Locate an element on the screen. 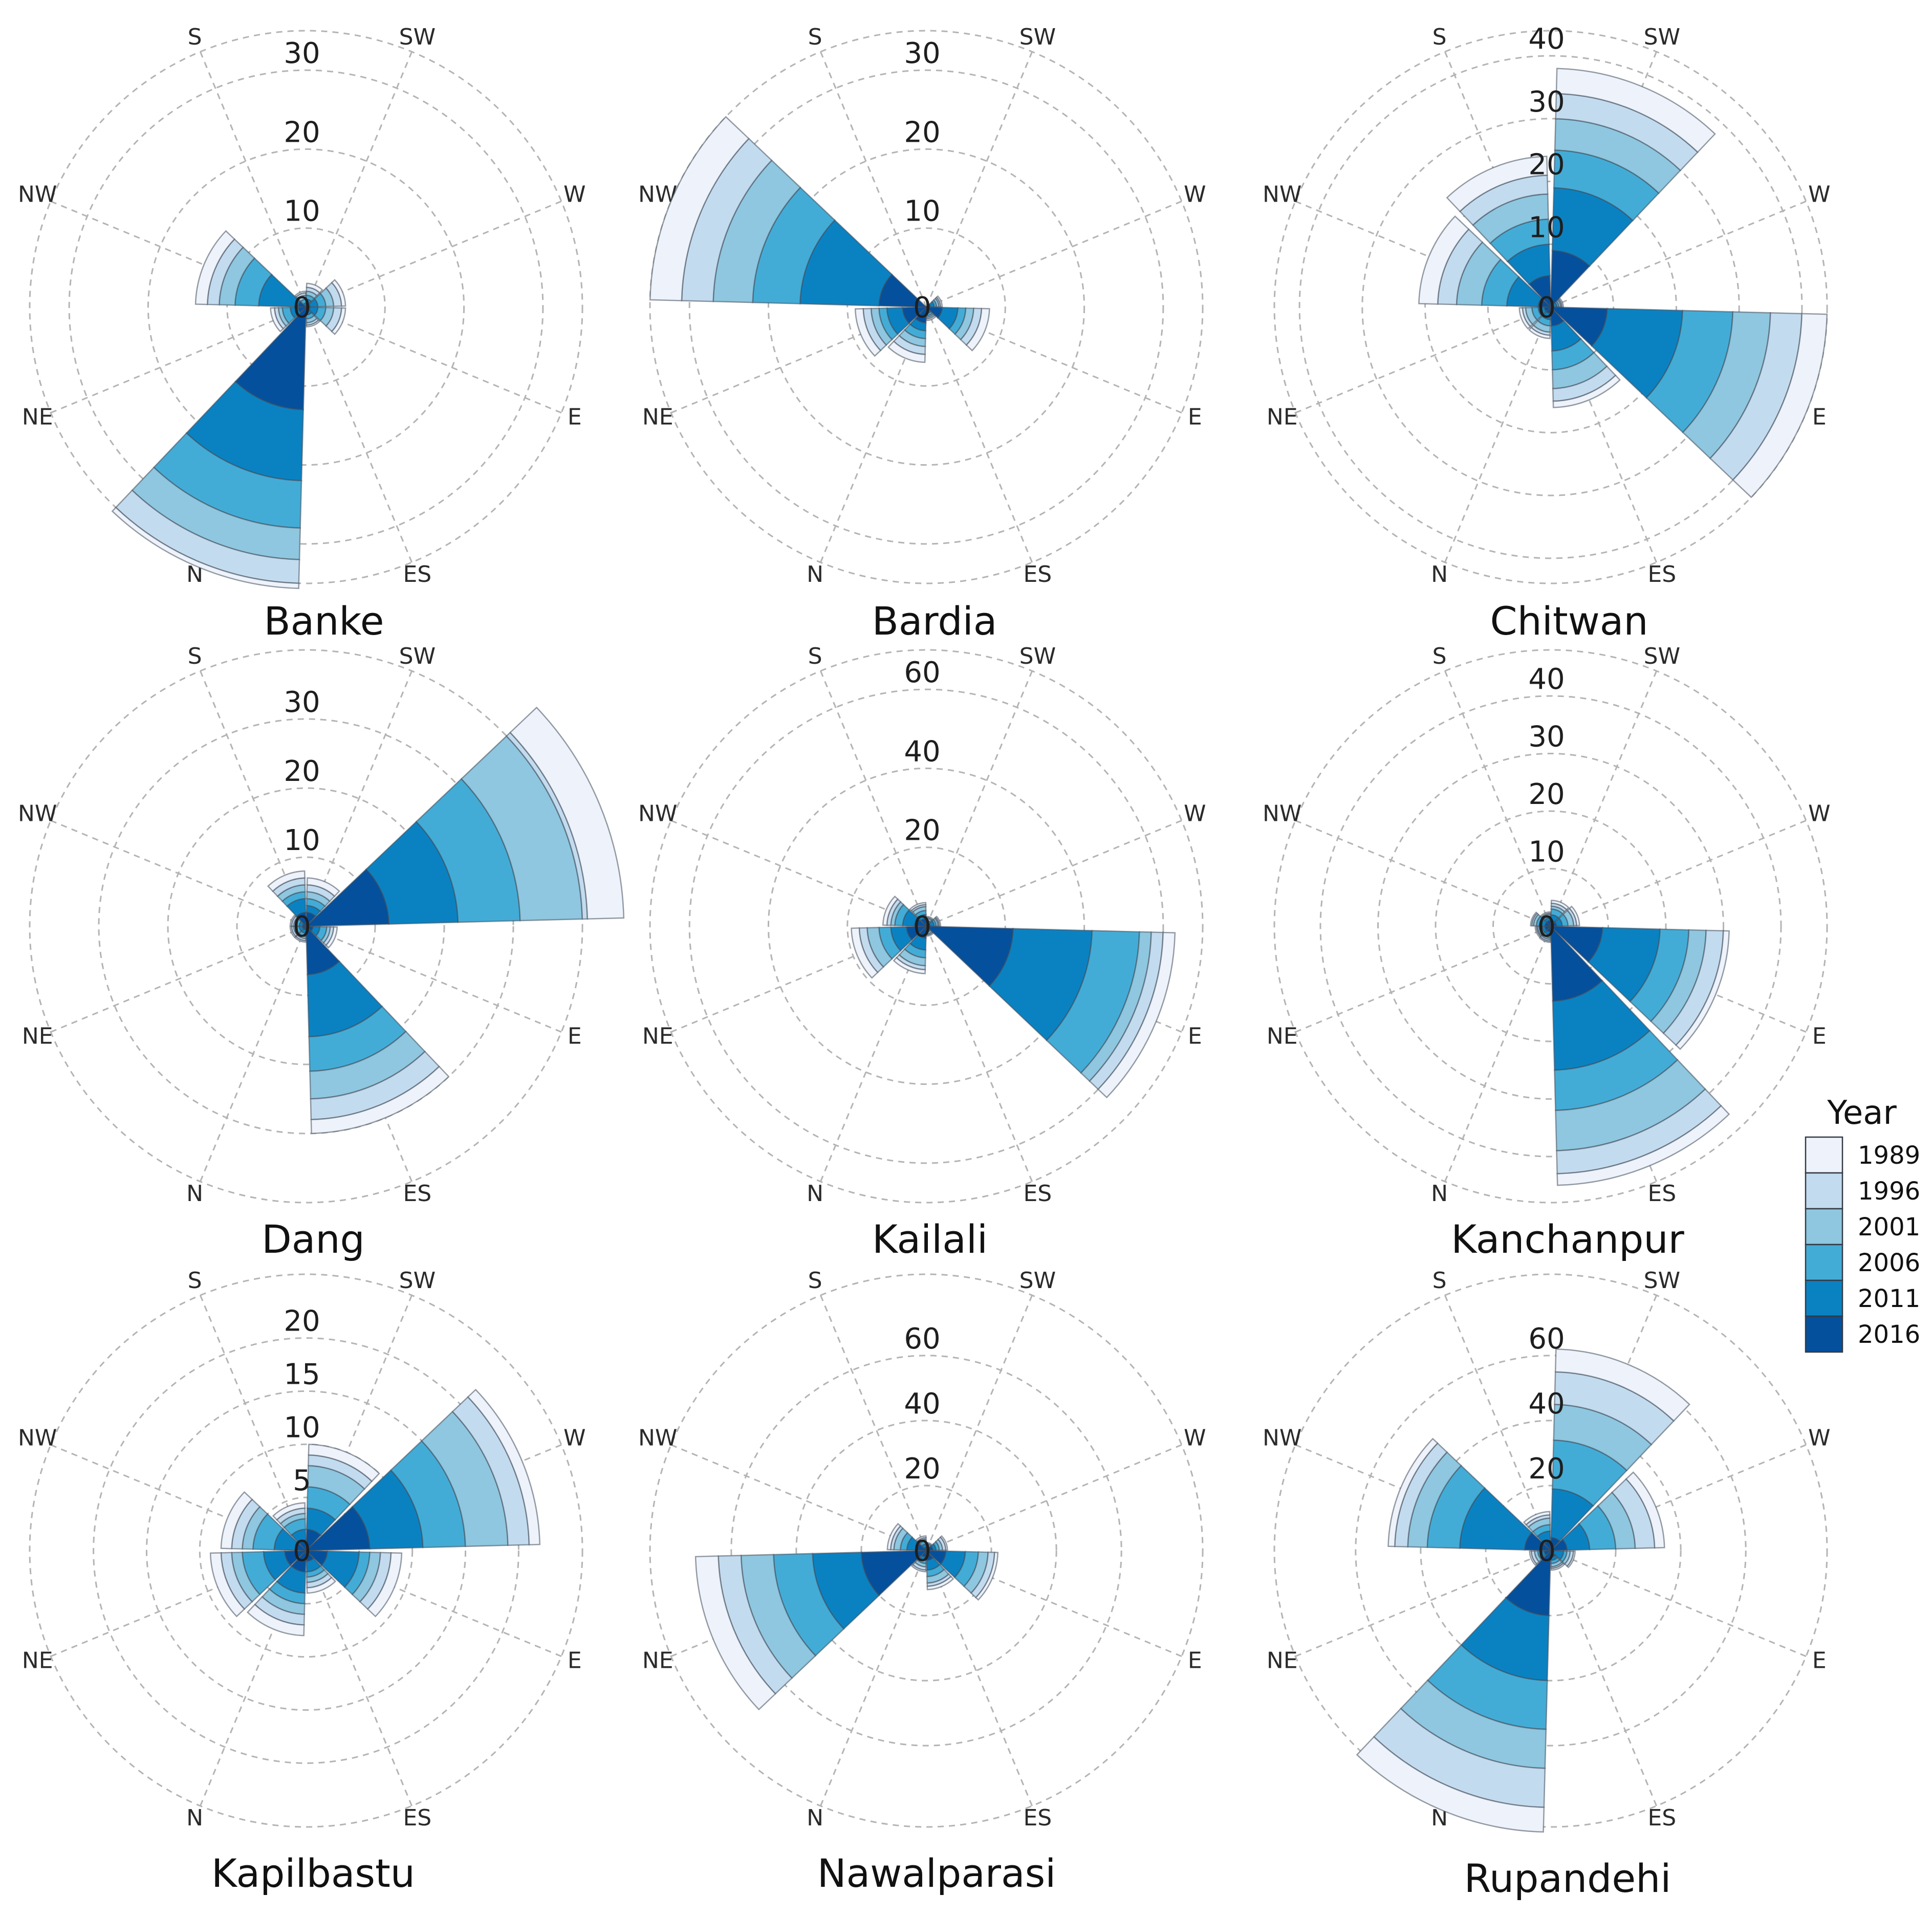 Image resolution: width=1932 pixels, height=1917 pixels. legend-swatch-1989 is located at coordinates (1824, 1155).